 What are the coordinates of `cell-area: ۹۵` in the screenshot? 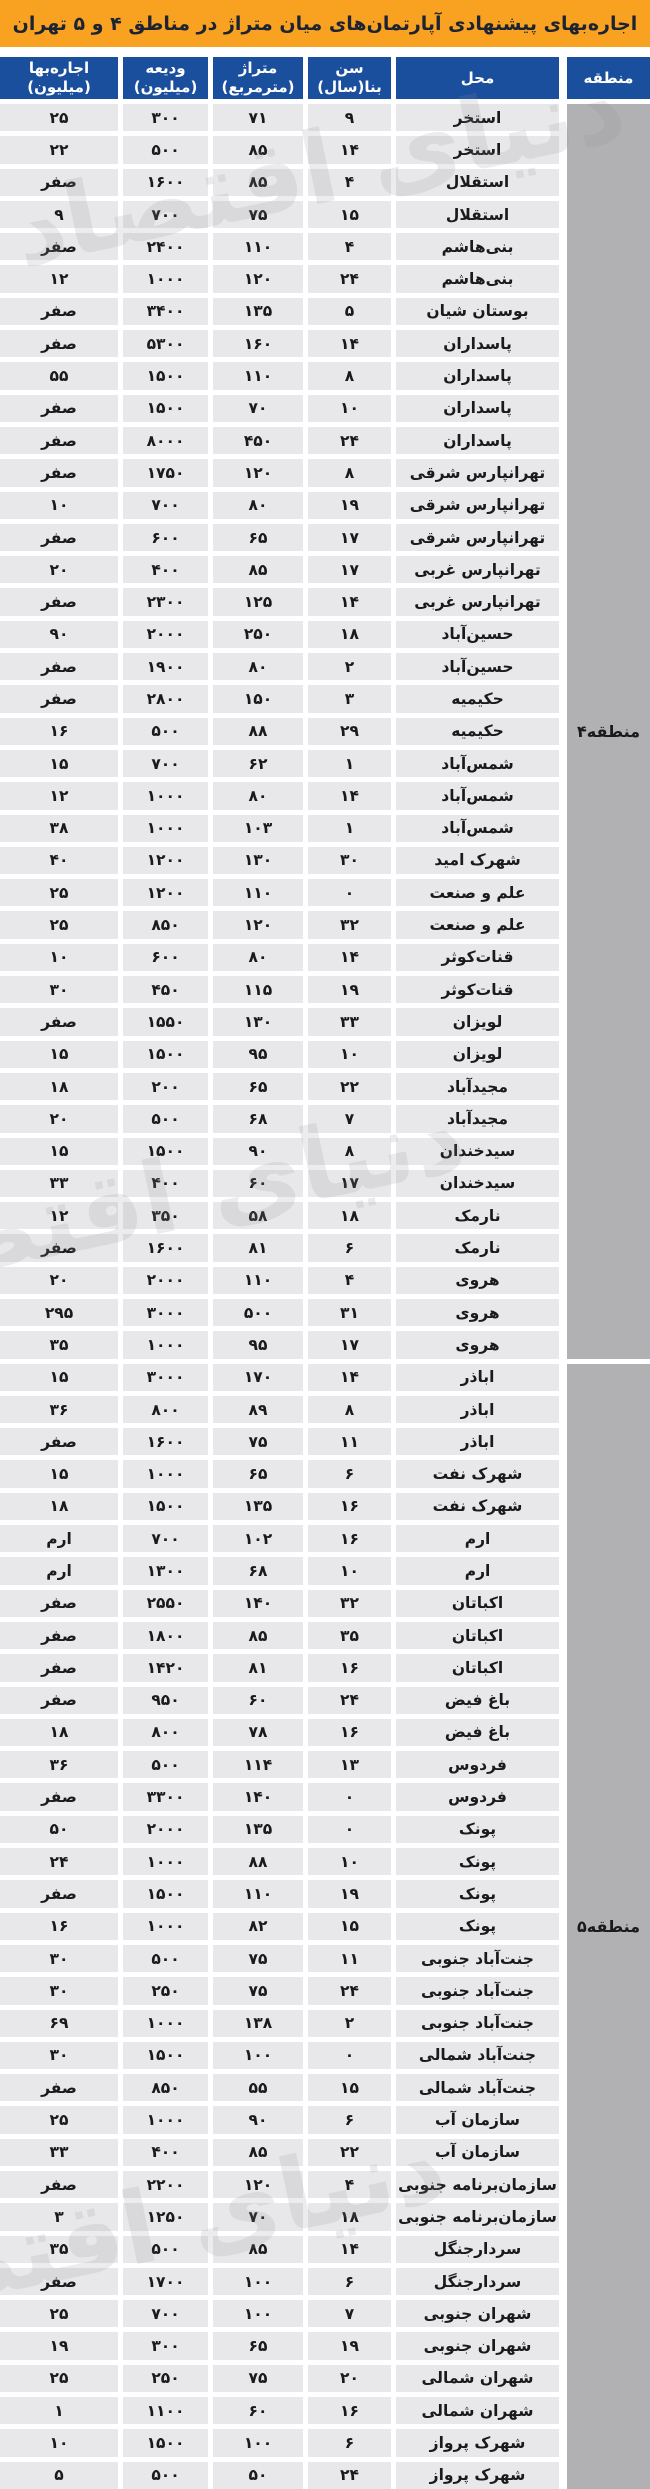 It's located at (258, 1054).